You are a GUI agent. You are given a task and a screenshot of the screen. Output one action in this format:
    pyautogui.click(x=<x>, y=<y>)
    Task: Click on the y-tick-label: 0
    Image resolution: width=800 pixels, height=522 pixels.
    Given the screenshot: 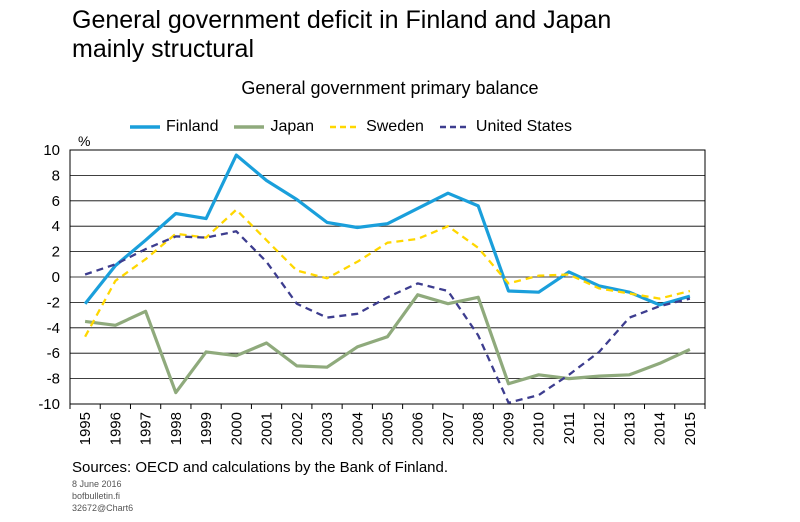 What is the action you would take?
    pyautogui.click(x=56, y=277)
    